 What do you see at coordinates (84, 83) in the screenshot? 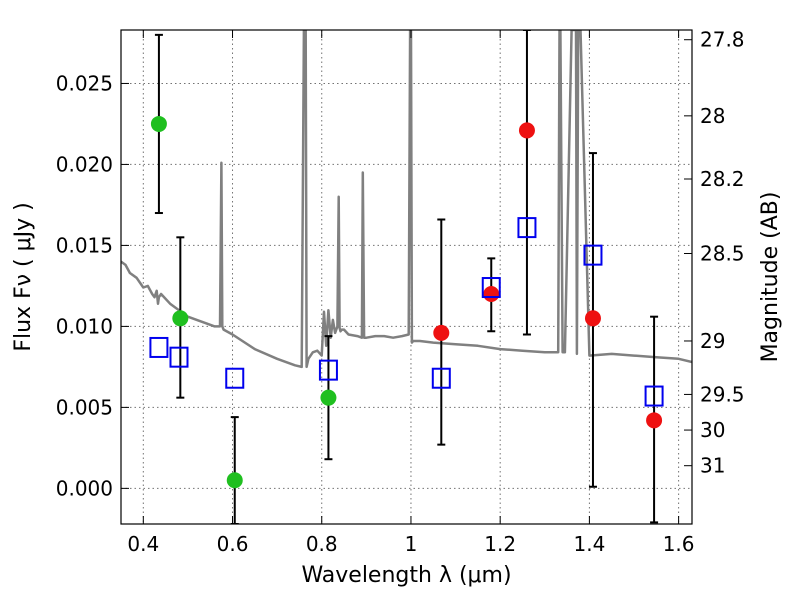
I see `y-tick-label: 0.025` at bounding box center [84, 83].